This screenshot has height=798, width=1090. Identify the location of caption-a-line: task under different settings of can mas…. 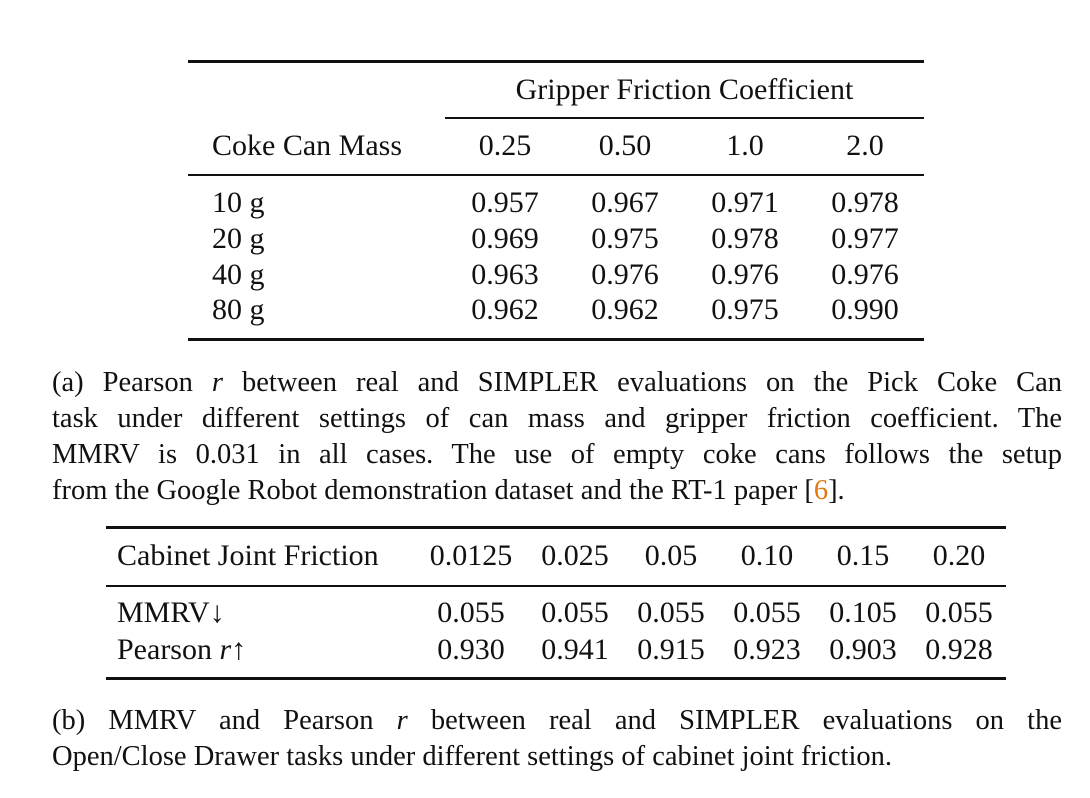
(557, 418).